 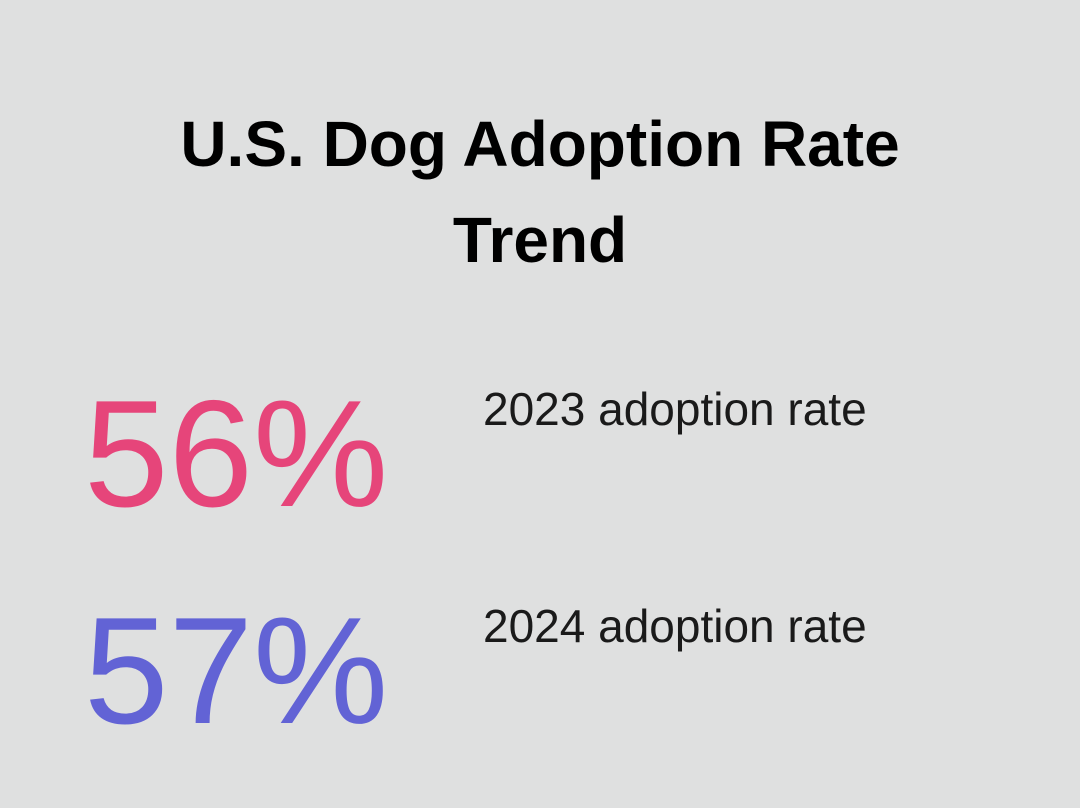 I want to click on stat-label: 2024 adoption rate, so click(x=675, y=626).